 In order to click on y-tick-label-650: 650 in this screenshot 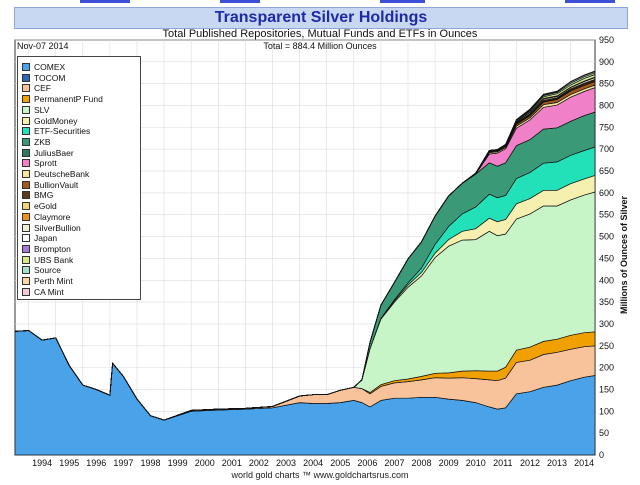, I will do `click(606, 171)`.